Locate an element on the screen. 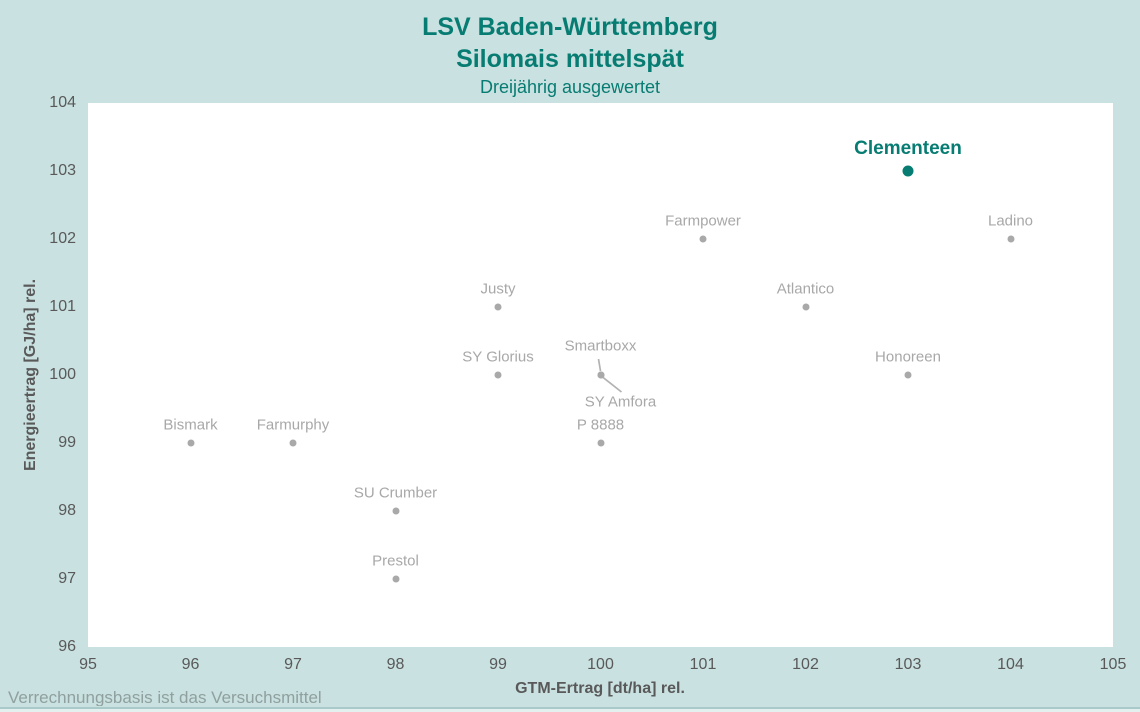 This screenshot has height=712, width=1140. data-point-label-bismark: Bismark is located at coordinates (190, 425).